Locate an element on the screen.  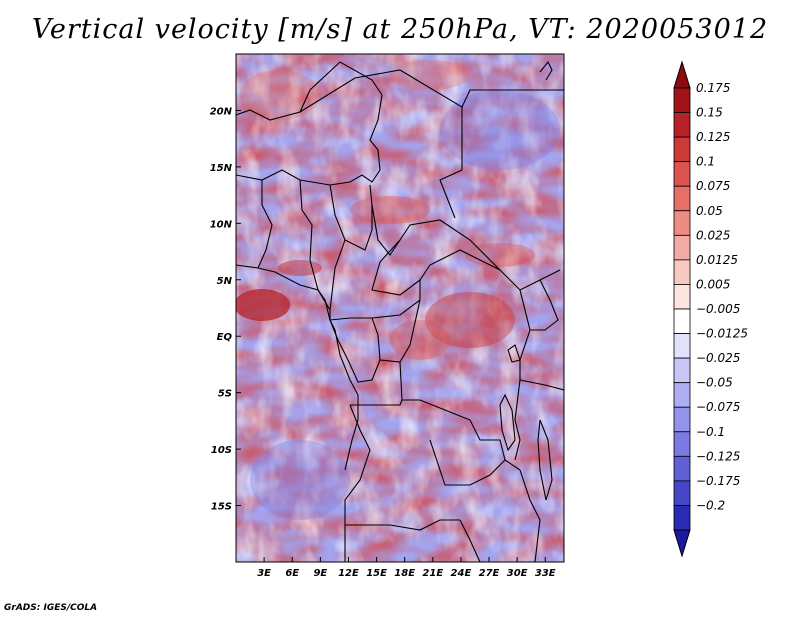
lat-tick-label: 5S is located at coordinates (225, 394).